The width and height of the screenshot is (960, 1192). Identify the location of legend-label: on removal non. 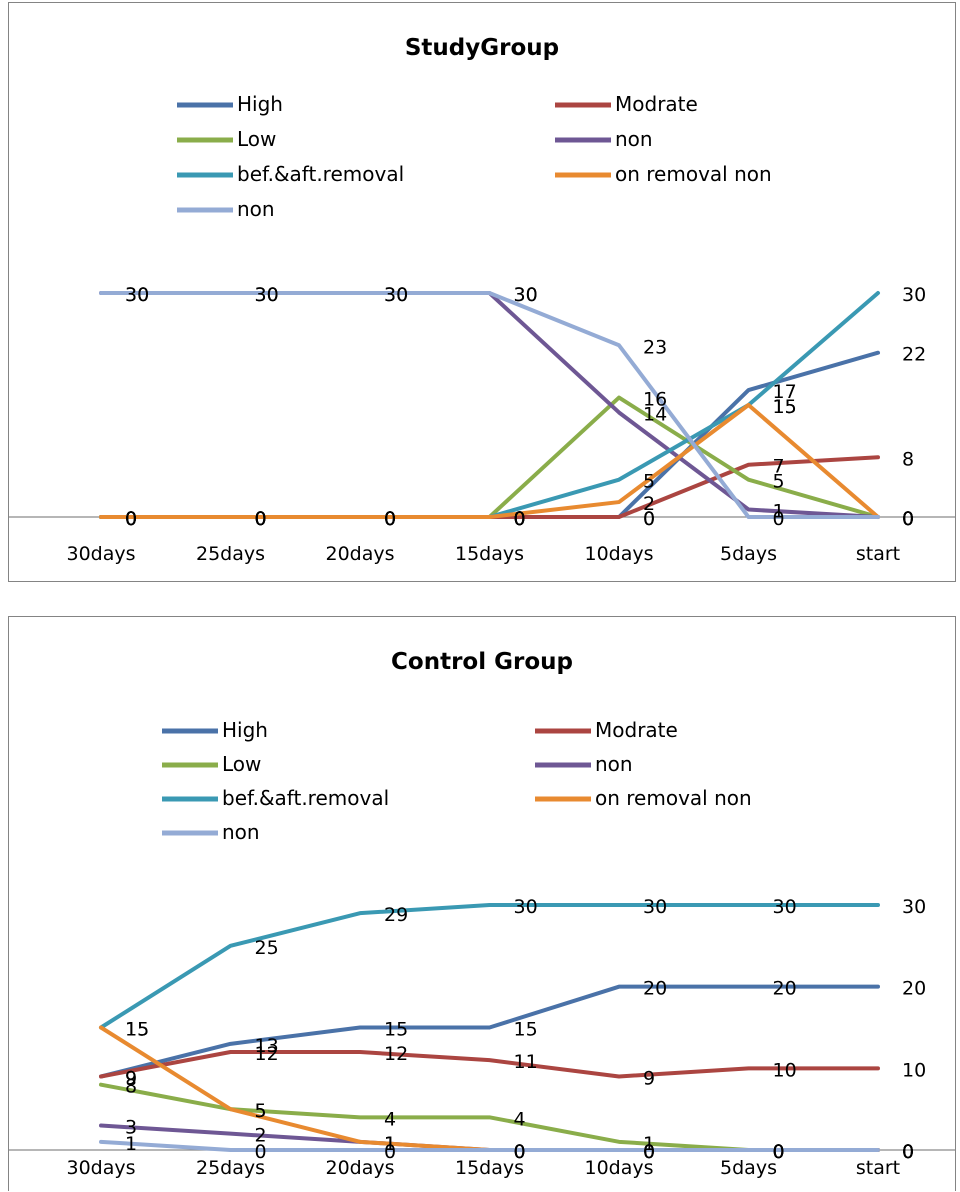
(693, 174).